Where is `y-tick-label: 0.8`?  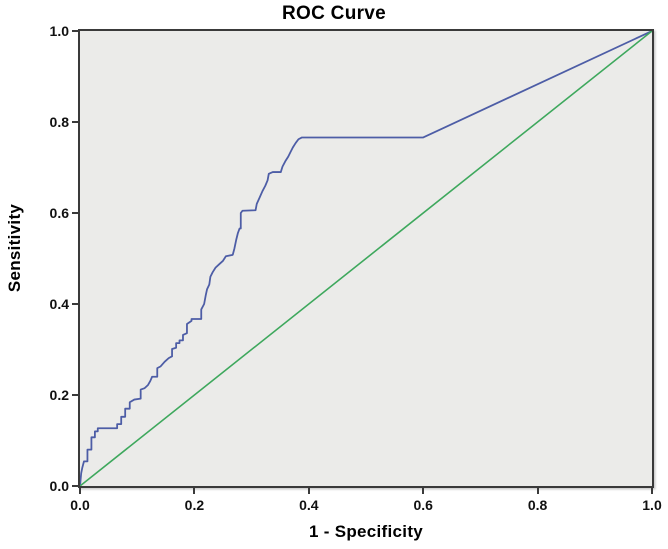 y-tick-label: 0.8 is located at coordinates (59, 122).